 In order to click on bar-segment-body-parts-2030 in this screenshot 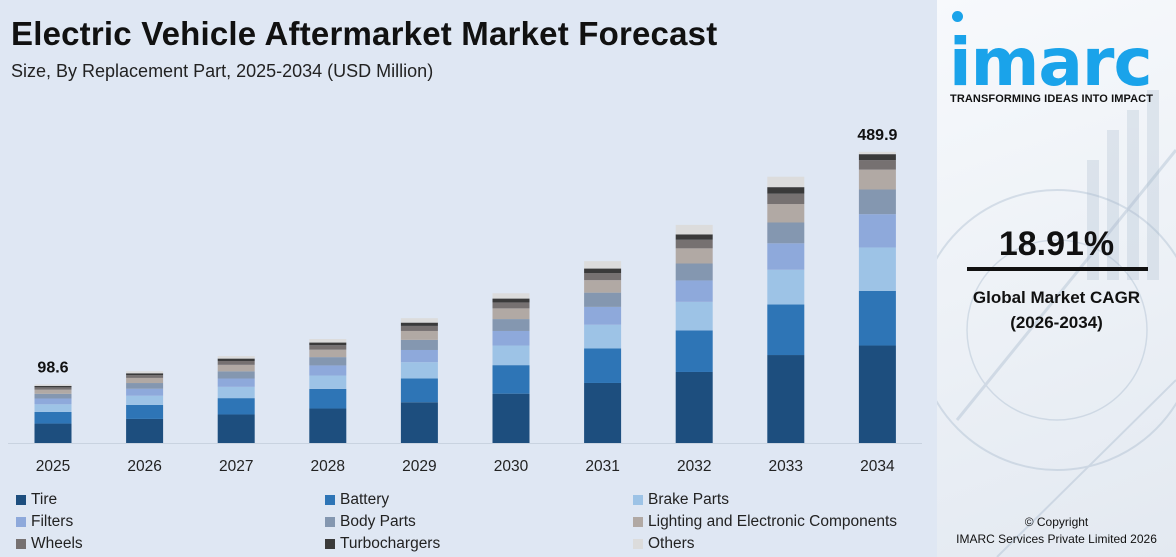, I will do `click(511, 325)`.